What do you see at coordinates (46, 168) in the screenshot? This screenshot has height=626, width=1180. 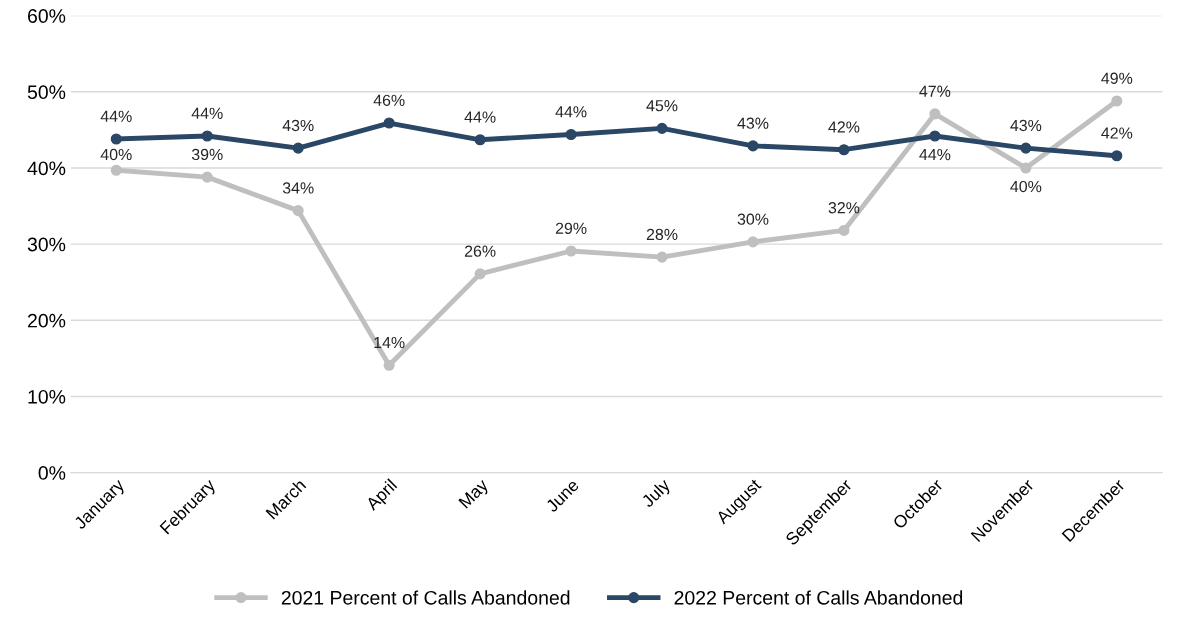 I see `y-tick-label: 40%` at bounding box center [46, 168].